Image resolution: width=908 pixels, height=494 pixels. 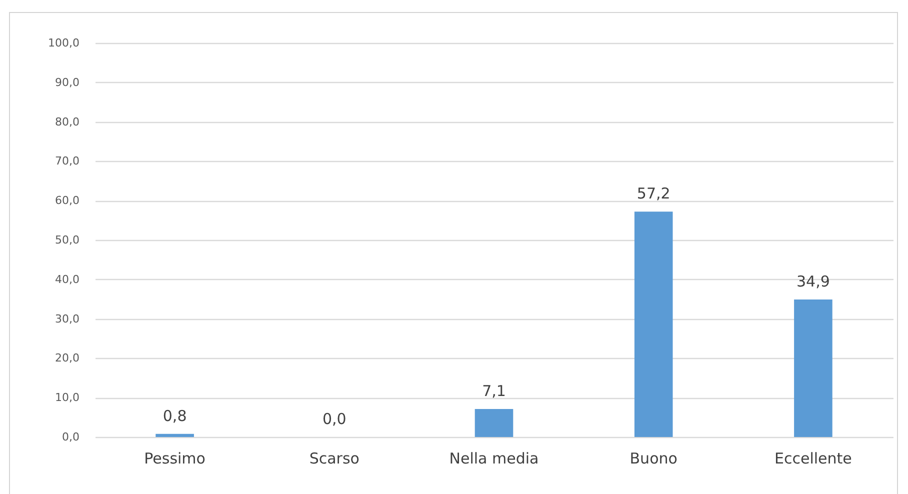 What do you see at coordinates (813, 459) in the screenshot?
I see `x-tick-label: Eccellente` at bounding box center [813, 459].